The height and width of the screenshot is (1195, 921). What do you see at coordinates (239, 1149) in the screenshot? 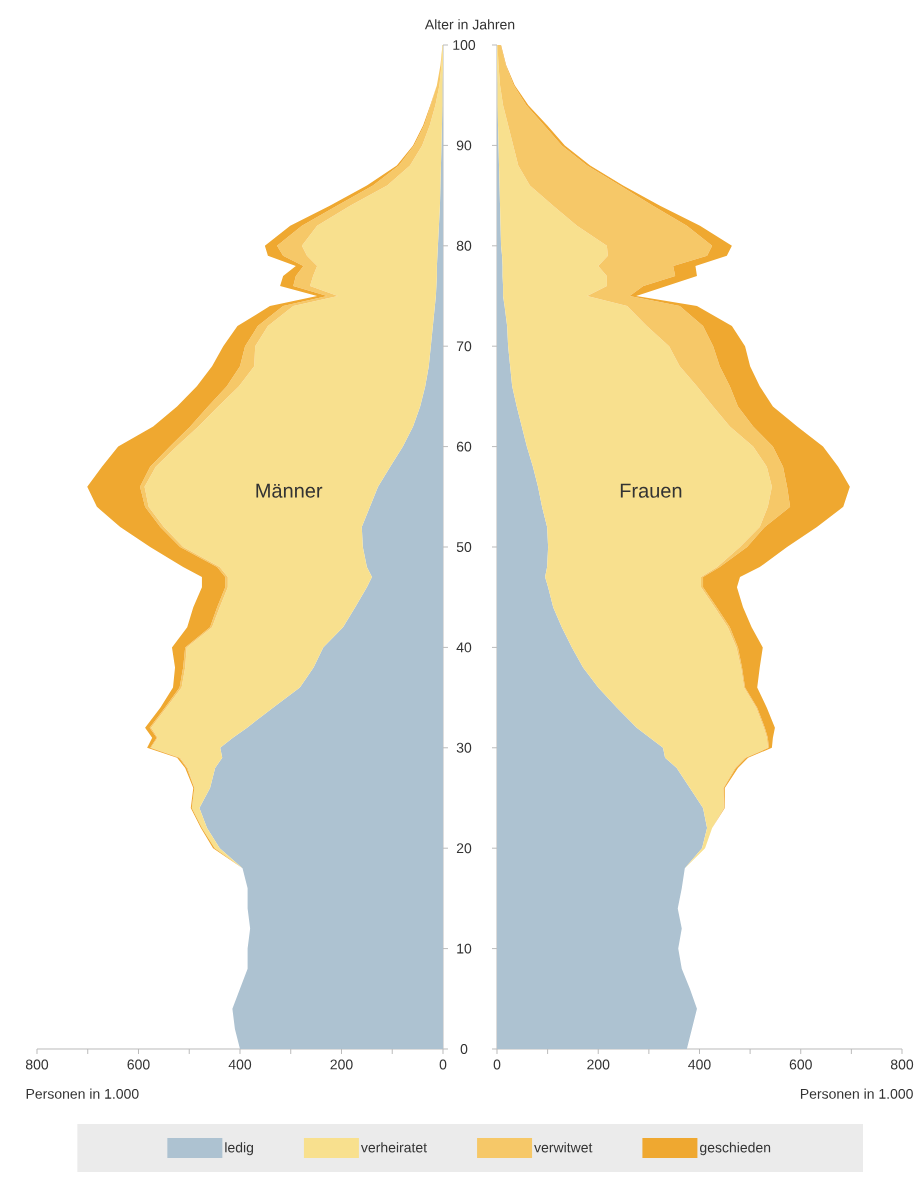
I see `legend-label: ledig` at bounding box center [239, 1149].